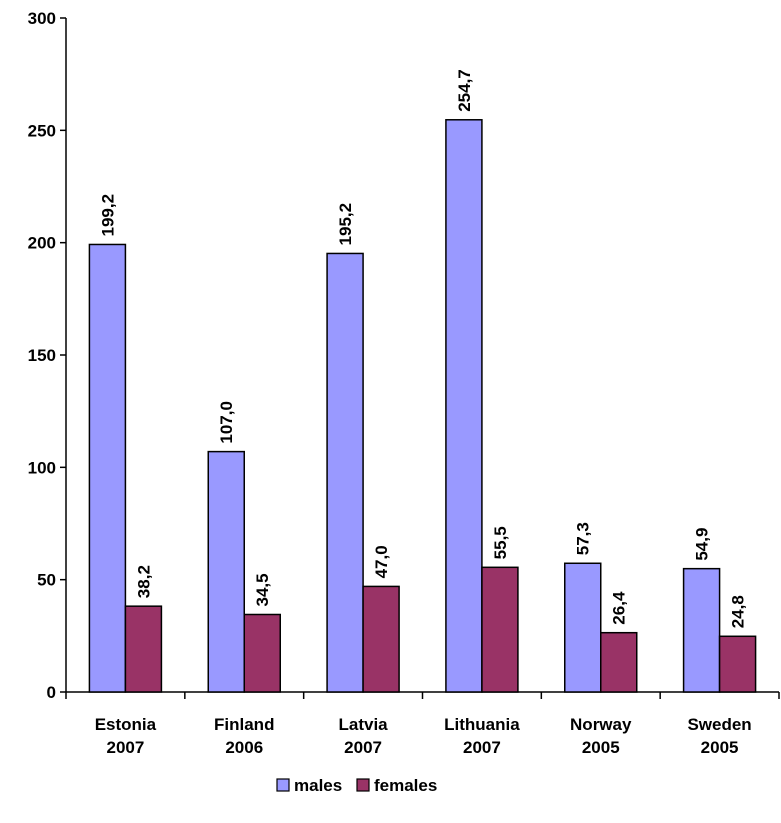  I want to click on y-tick-label: 200, so click(42, 243).